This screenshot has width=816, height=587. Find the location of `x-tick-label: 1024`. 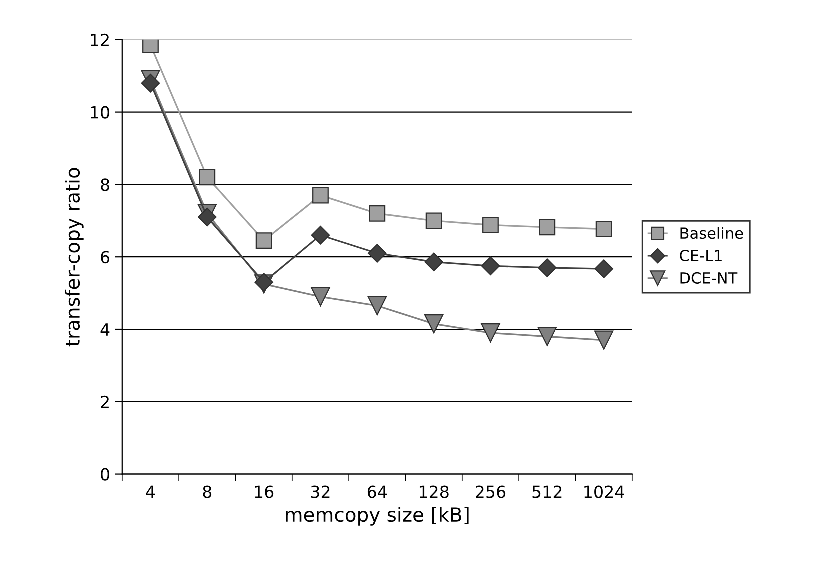

x-tick-label: 1024 is located at coordinates (604, 492).